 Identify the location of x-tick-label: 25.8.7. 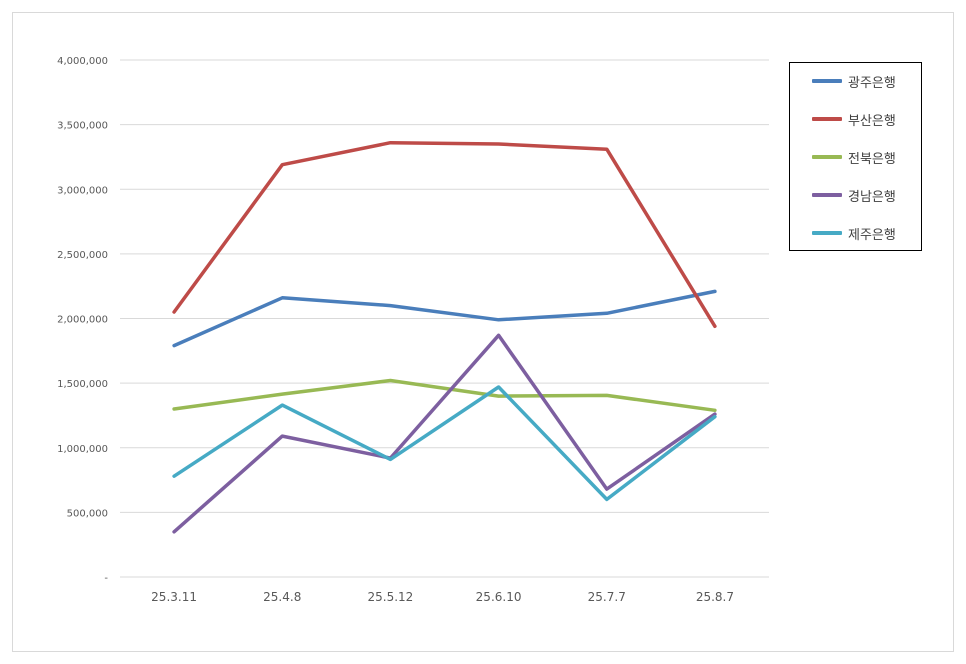
(715, 597).